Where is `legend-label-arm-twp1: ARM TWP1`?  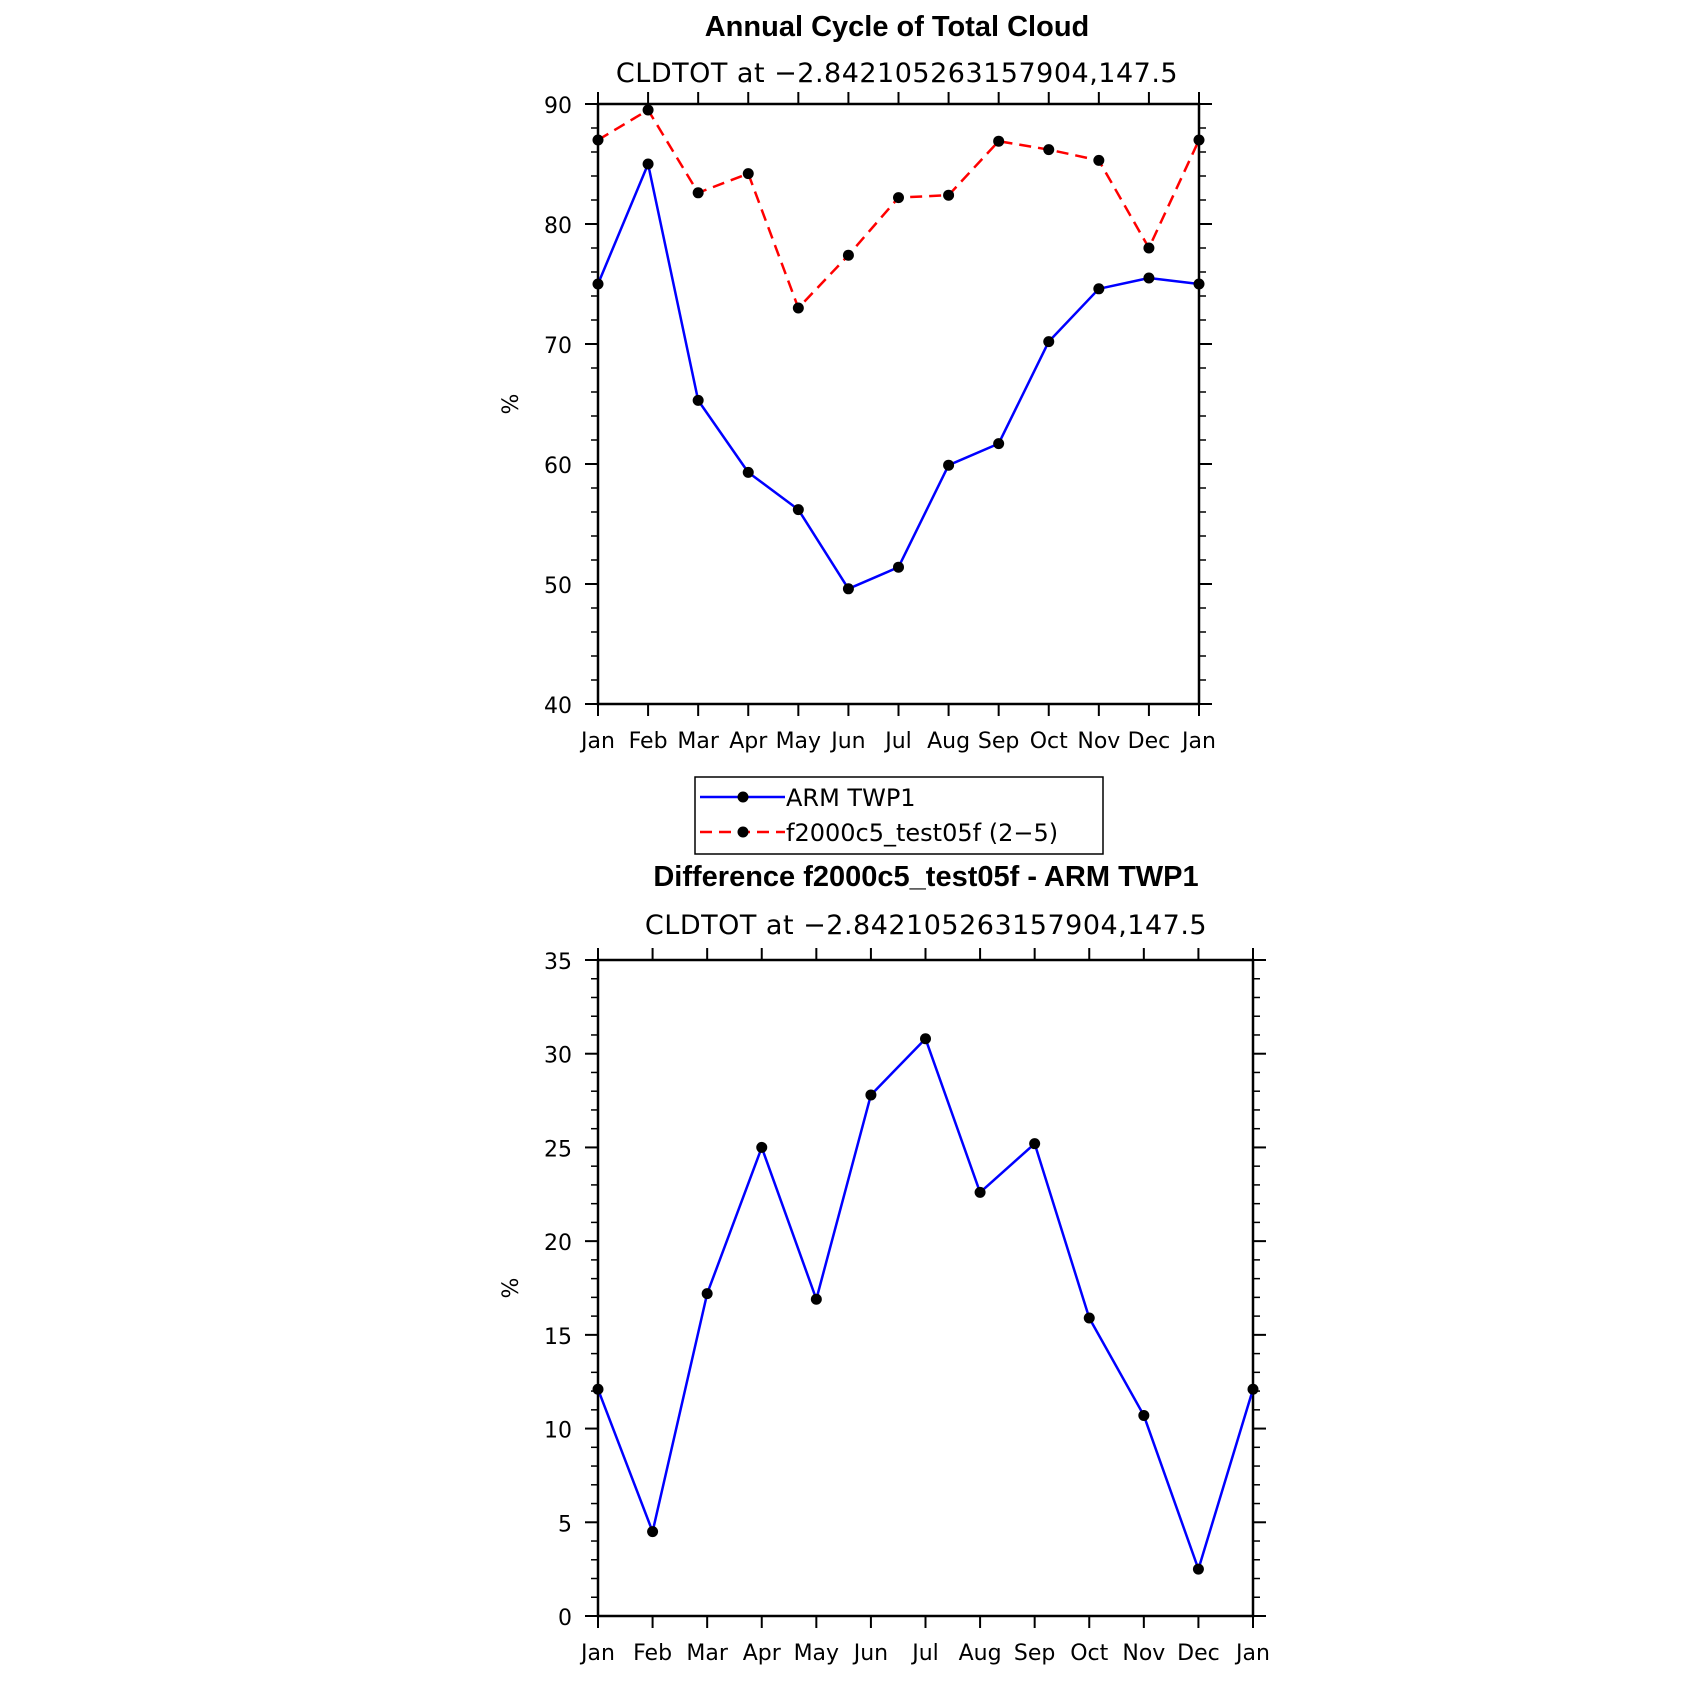
legend-label-arm-twp1: ARM TWP1 is located at coordinates (851, 798).